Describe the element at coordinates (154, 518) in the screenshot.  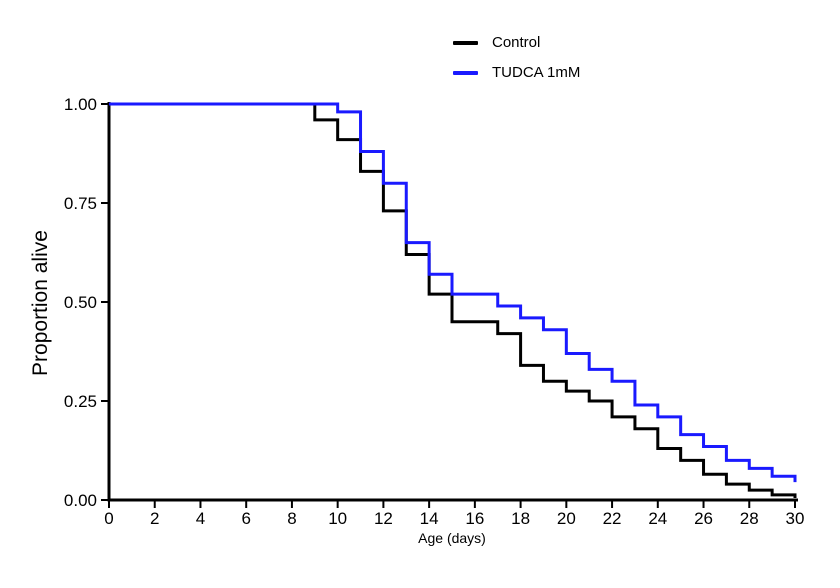
I see `x-tick-label: 2` at that location.